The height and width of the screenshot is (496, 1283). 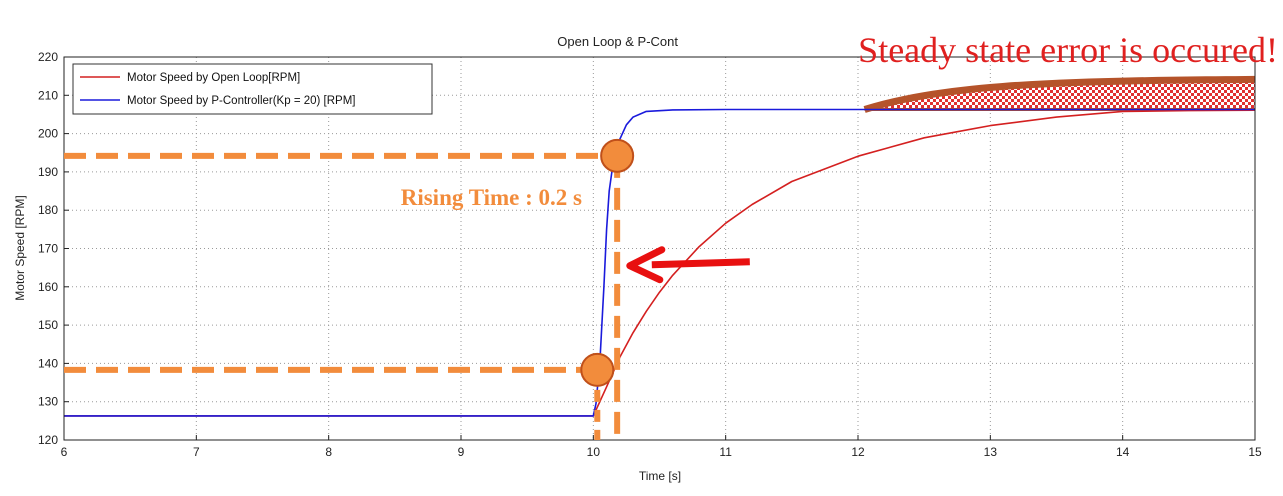 I want to click on x-tick-label-6: 6, so click(x=64, y=452).